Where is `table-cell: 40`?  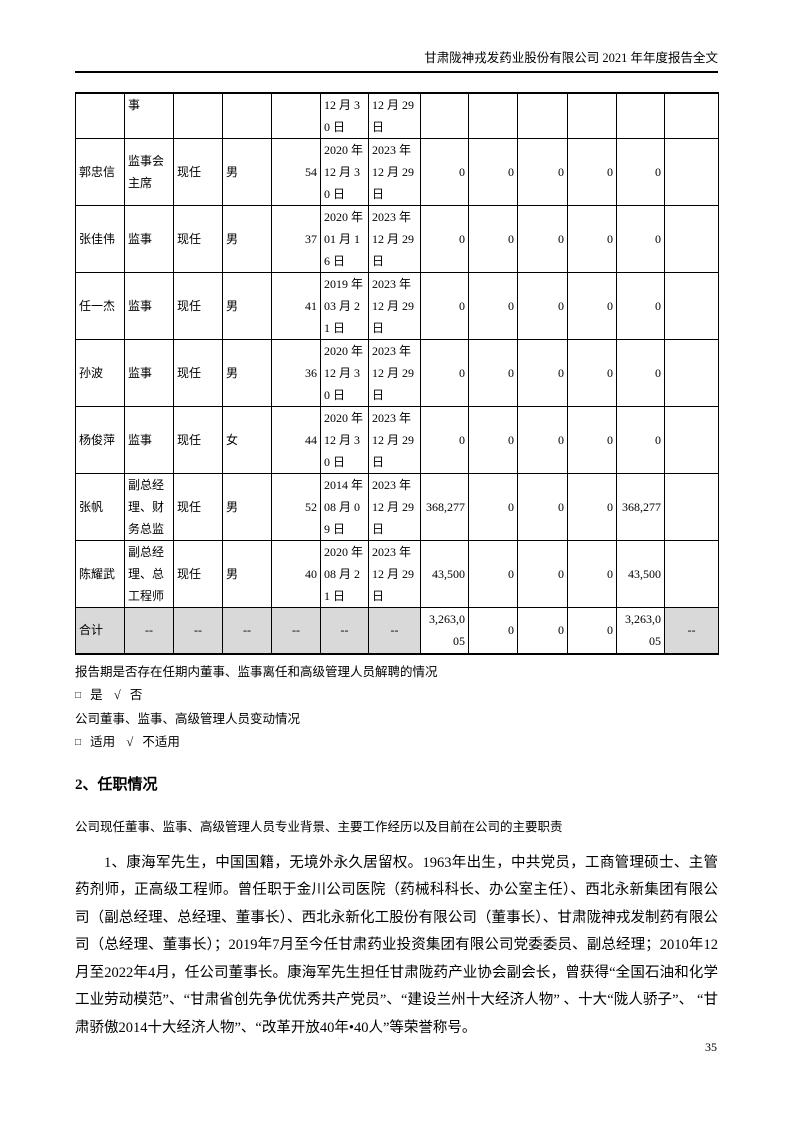 table-cell: 40 is located at coordinates (296, 574).